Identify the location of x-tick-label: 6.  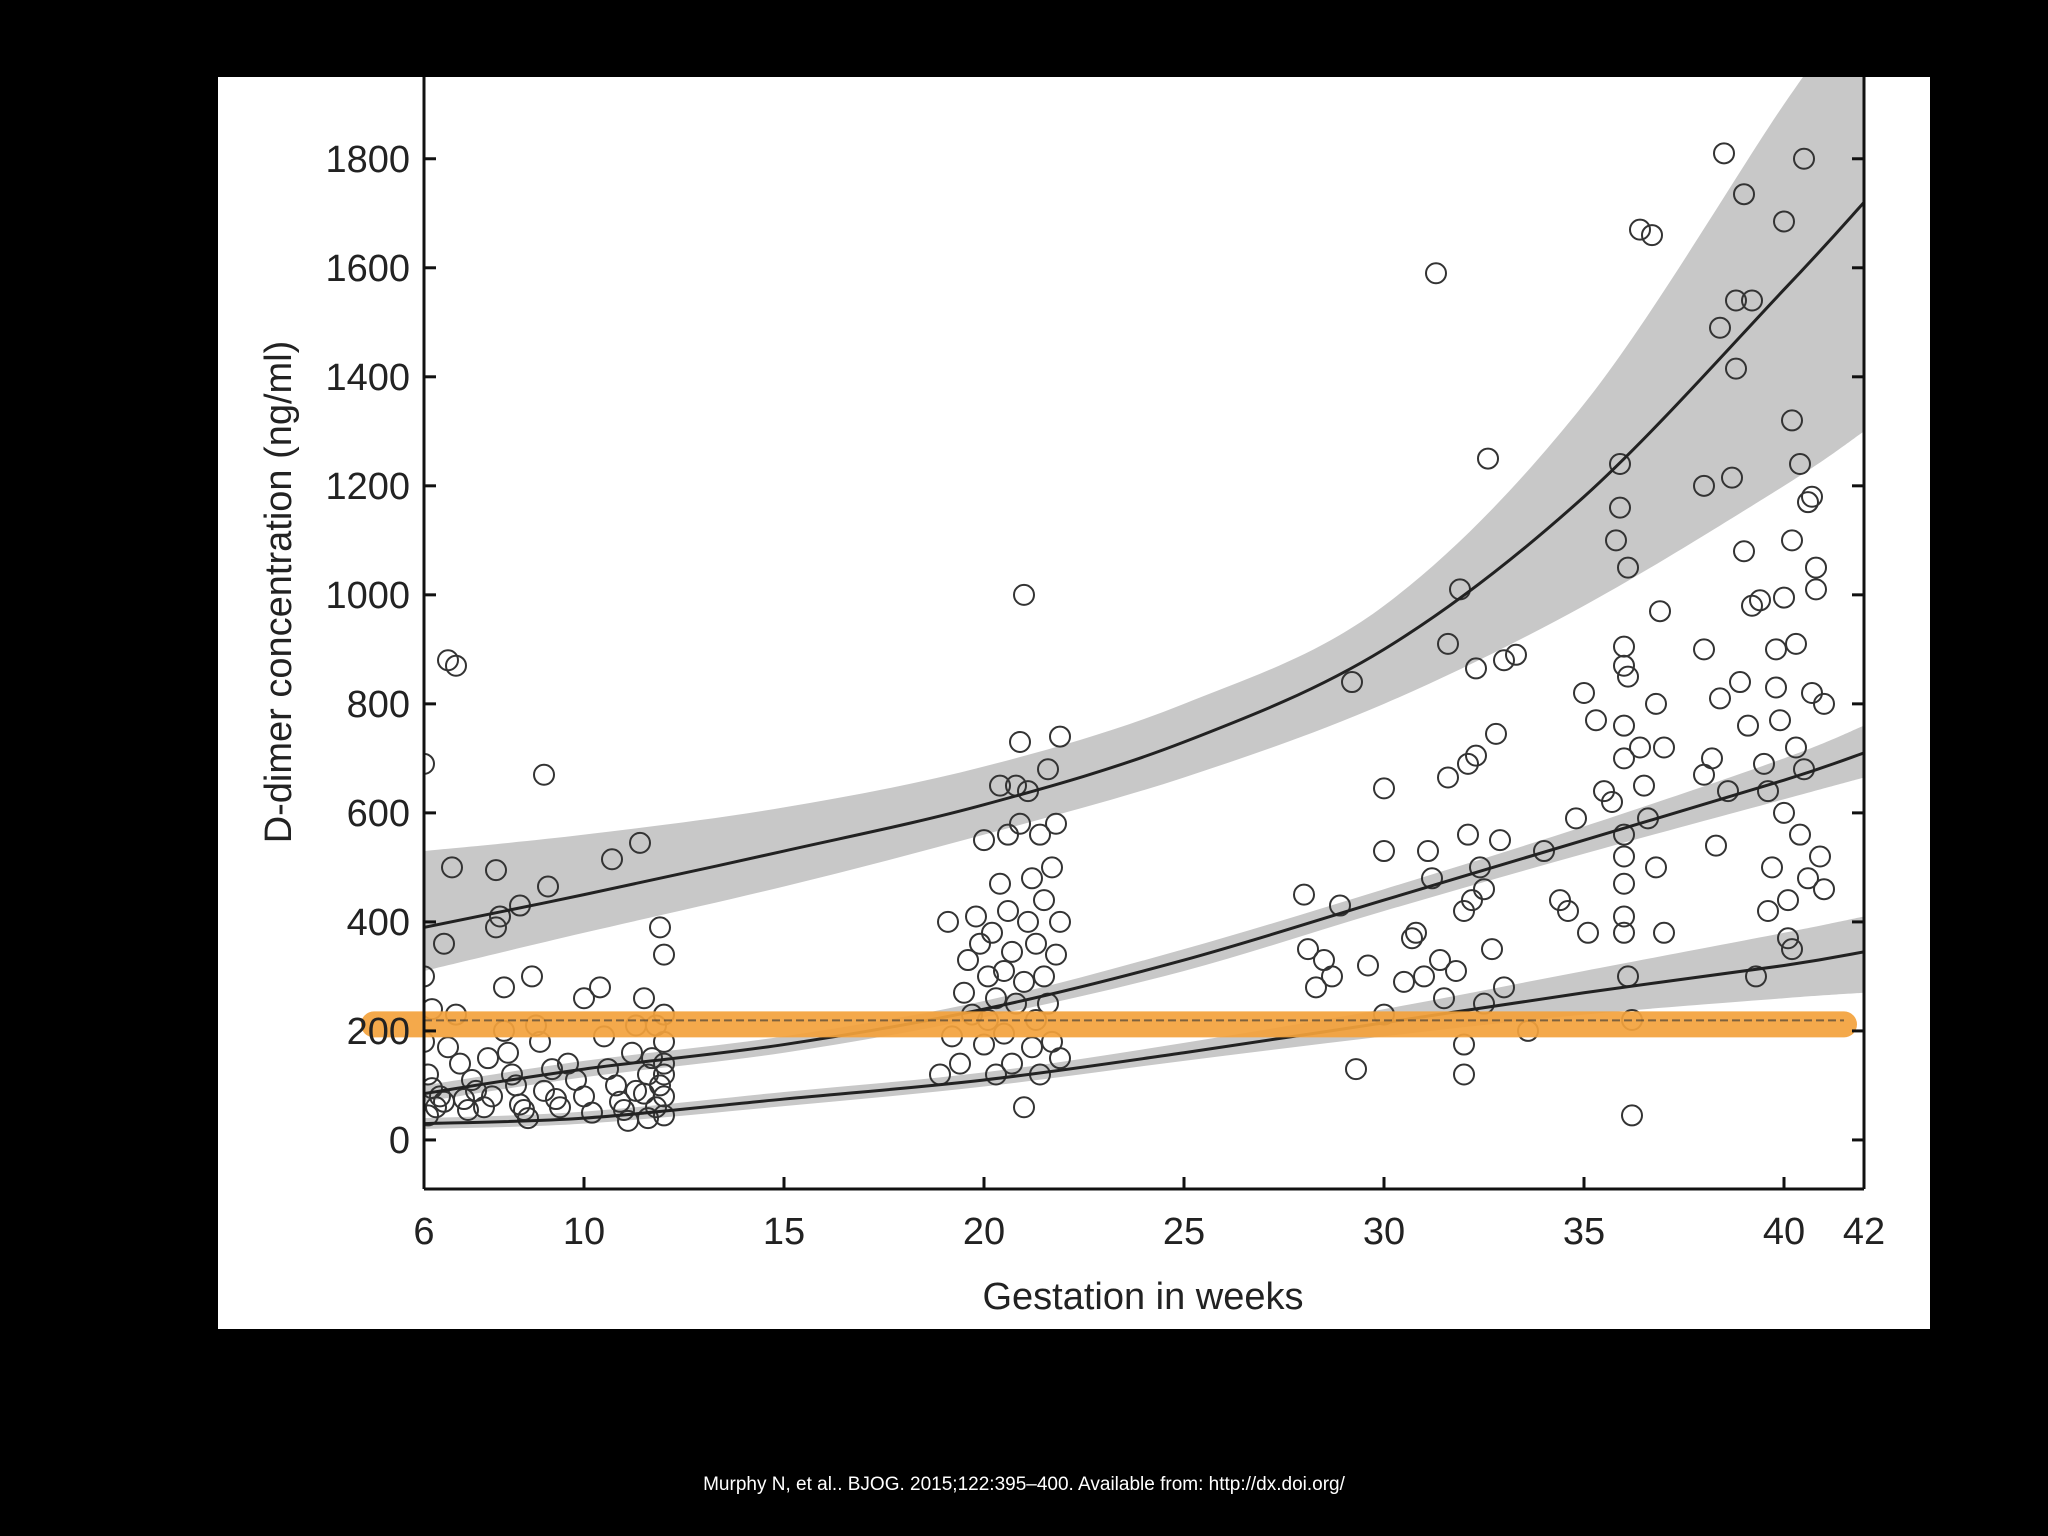
(423, 1232).